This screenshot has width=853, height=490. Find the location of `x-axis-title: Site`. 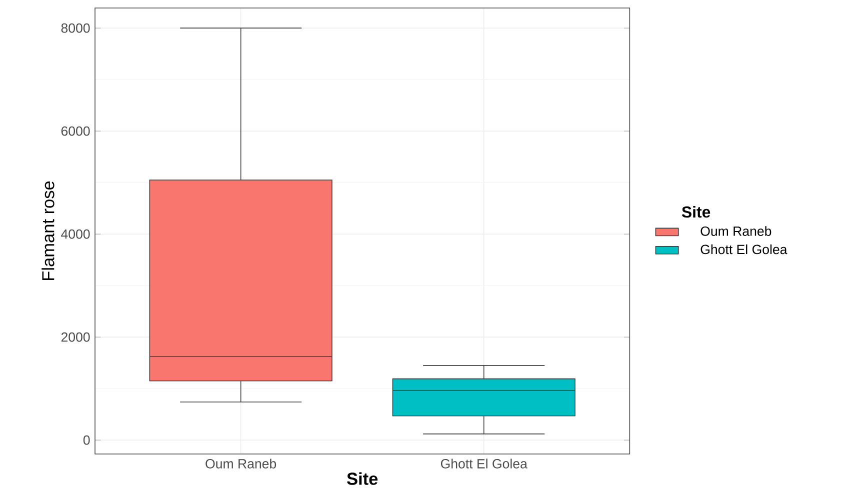

x-axis-title: Site is located at coordinates (362, 478).